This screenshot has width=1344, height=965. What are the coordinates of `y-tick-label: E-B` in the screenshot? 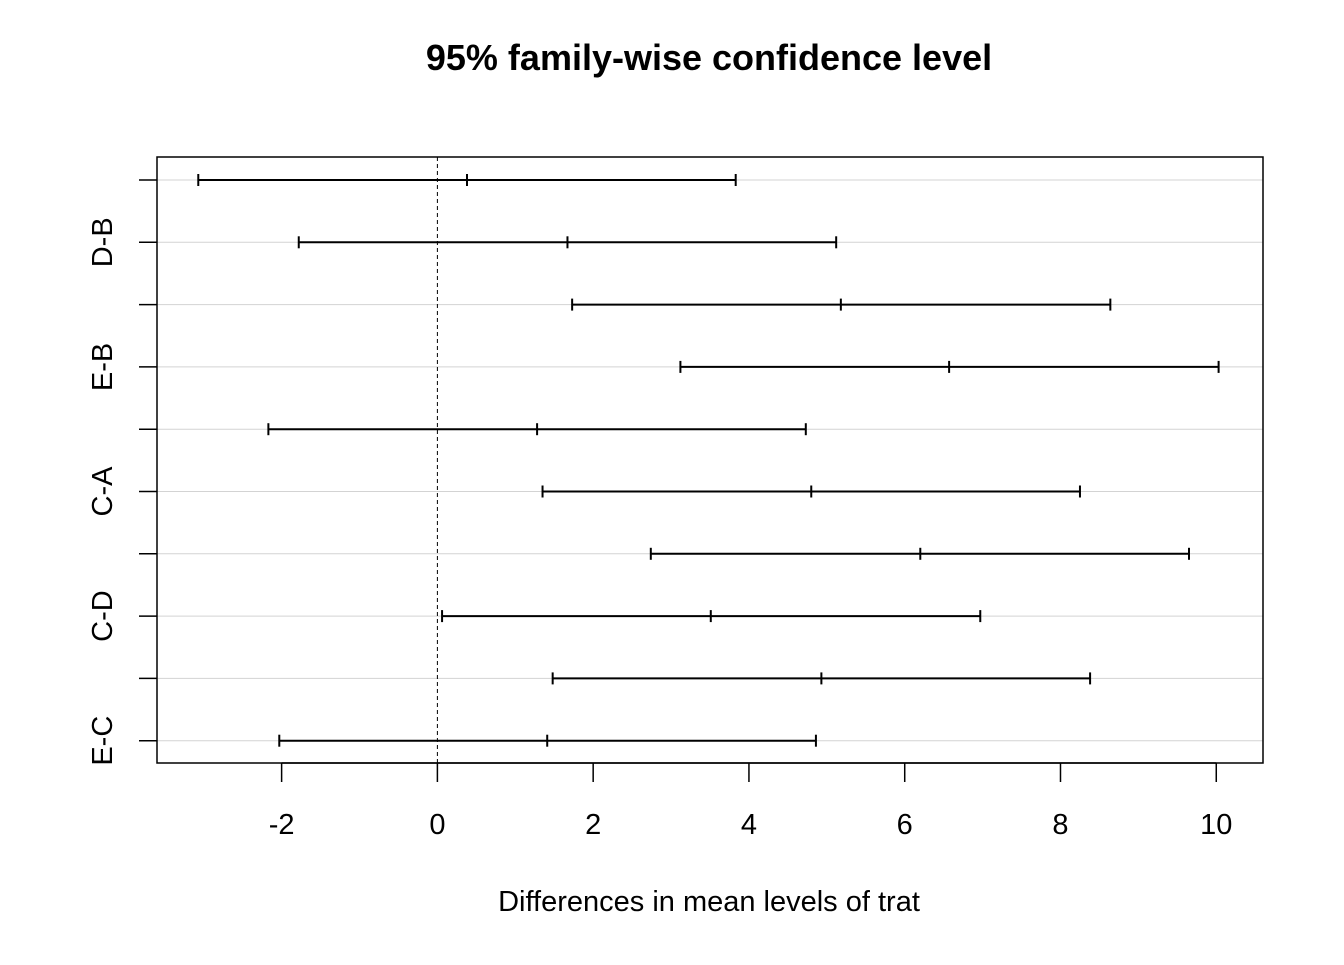 It's located at (103, 367).